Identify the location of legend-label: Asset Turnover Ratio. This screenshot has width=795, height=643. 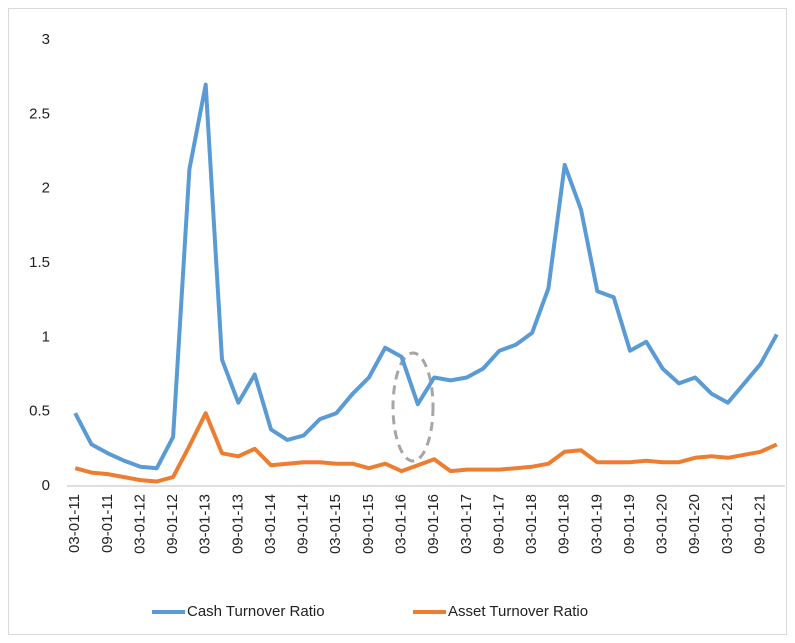
(518, 611).